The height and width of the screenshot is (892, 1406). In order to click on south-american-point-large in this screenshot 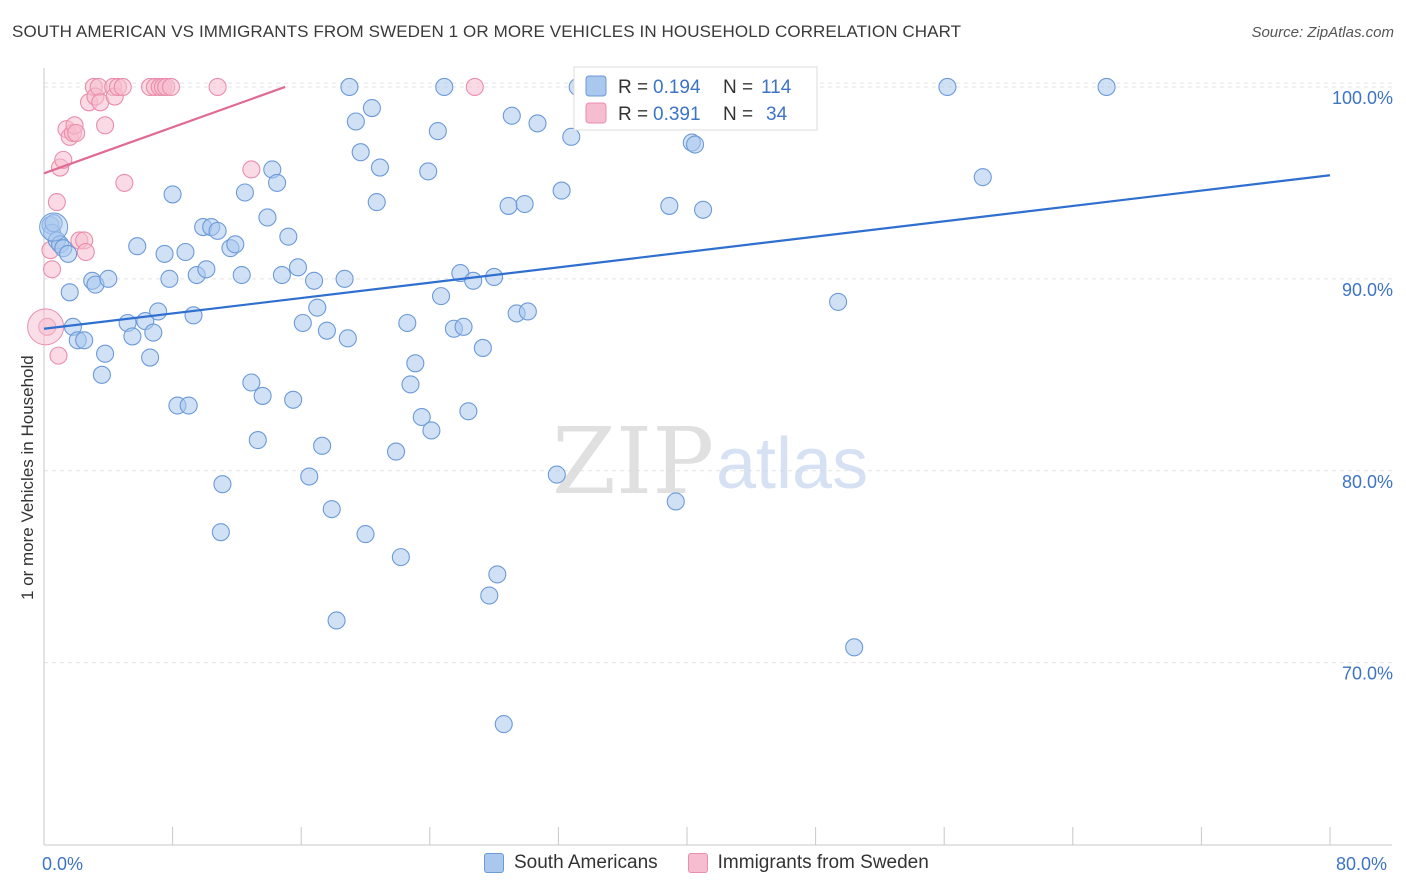, I will do `click(54, 227)`.